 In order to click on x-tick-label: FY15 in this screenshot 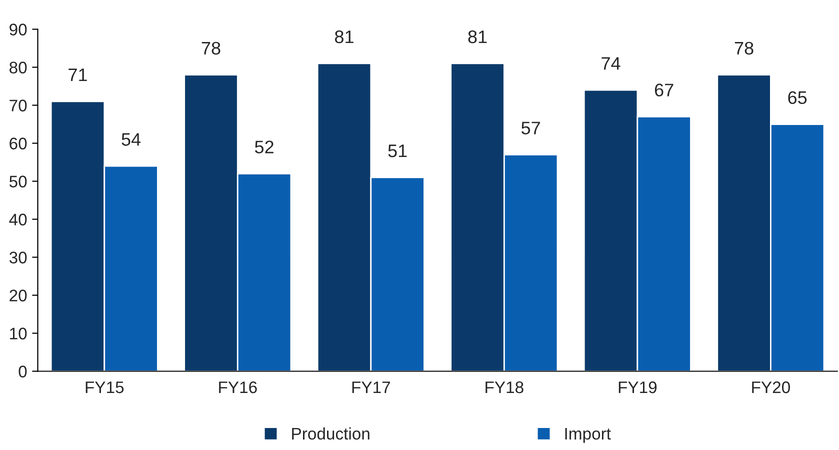, I will do `click(105, 388)`.